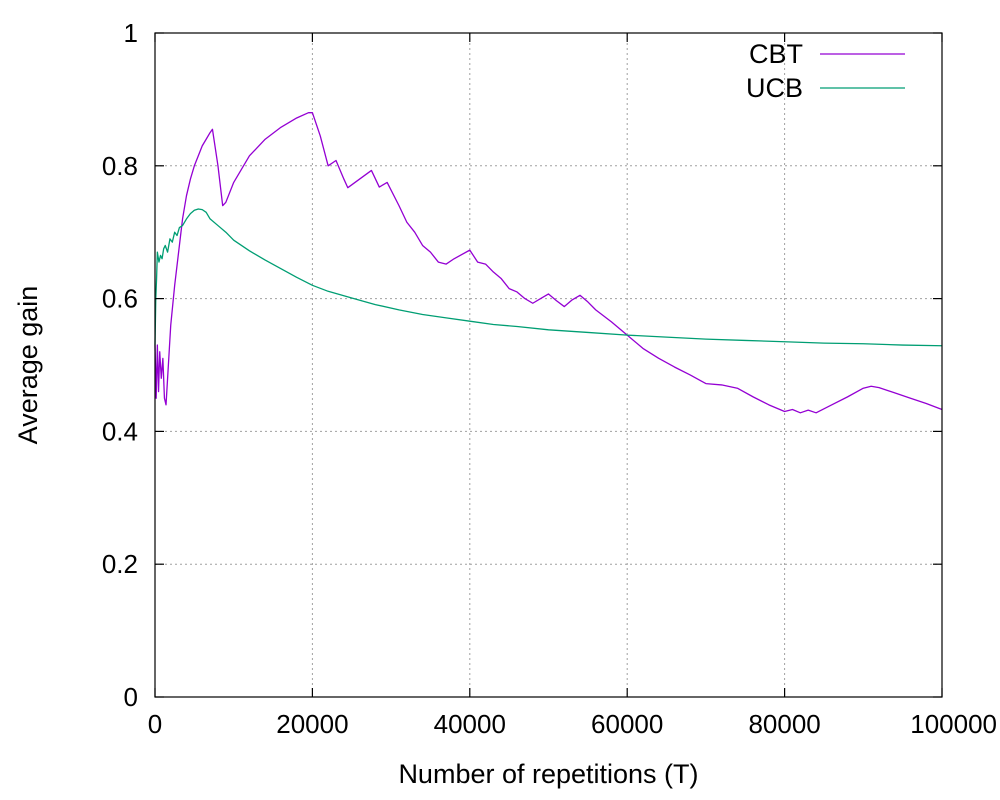 The width and height of the screenshot is (1000, 800). What do you see at coordinates (627, 724) in the screenshot?
I see `x-tick-label: 60000` at bounding box center [627, 724].